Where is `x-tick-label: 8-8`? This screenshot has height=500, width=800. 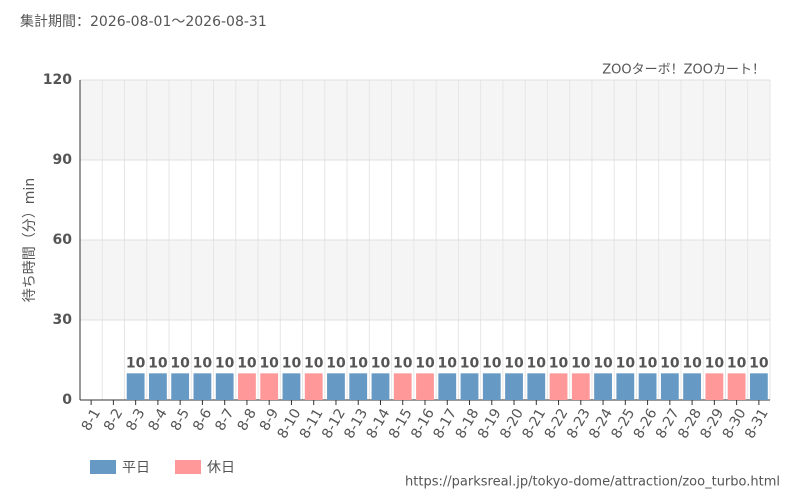 x-tick-label: 8-8 is located at coordinates (247, 420).